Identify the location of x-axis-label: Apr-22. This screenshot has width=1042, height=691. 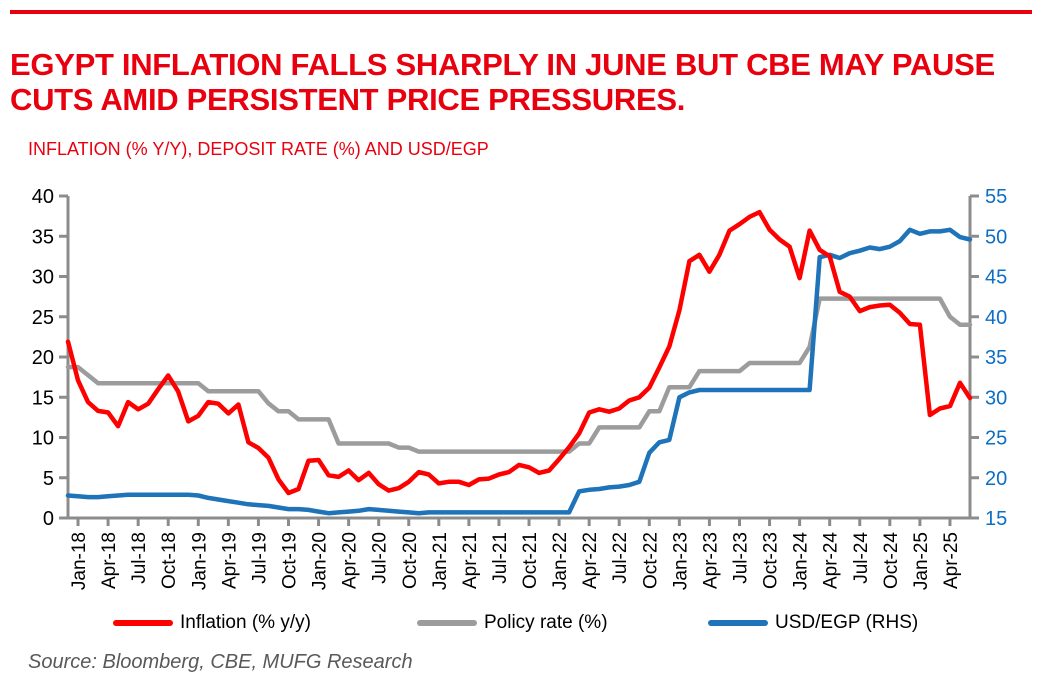
(590, 560).